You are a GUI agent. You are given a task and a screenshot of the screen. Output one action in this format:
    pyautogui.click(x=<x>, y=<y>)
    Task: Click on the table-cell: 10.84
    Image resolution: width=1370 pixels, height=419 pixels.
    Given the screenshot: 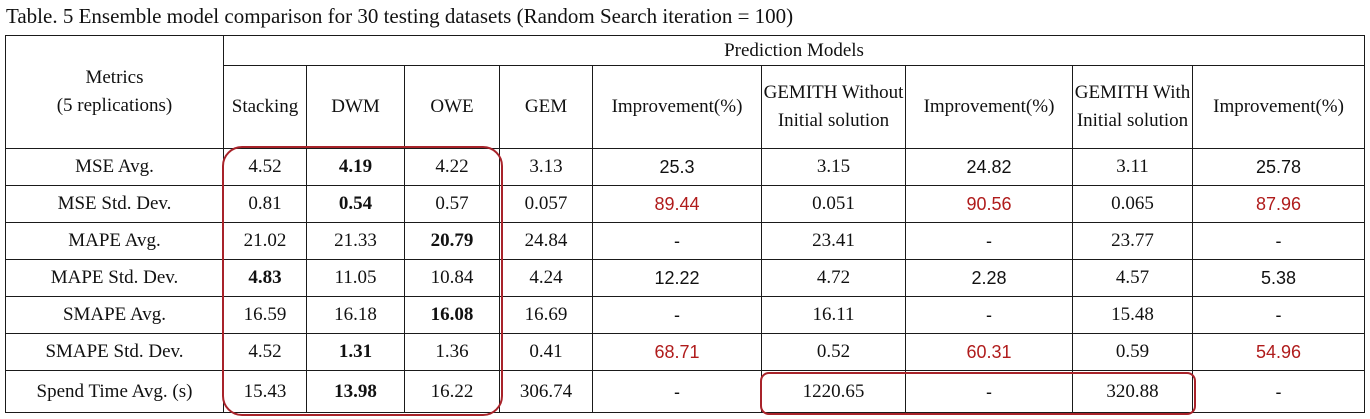 What is the action you would take?
    pyautogui.click(x=452, y=278)
    